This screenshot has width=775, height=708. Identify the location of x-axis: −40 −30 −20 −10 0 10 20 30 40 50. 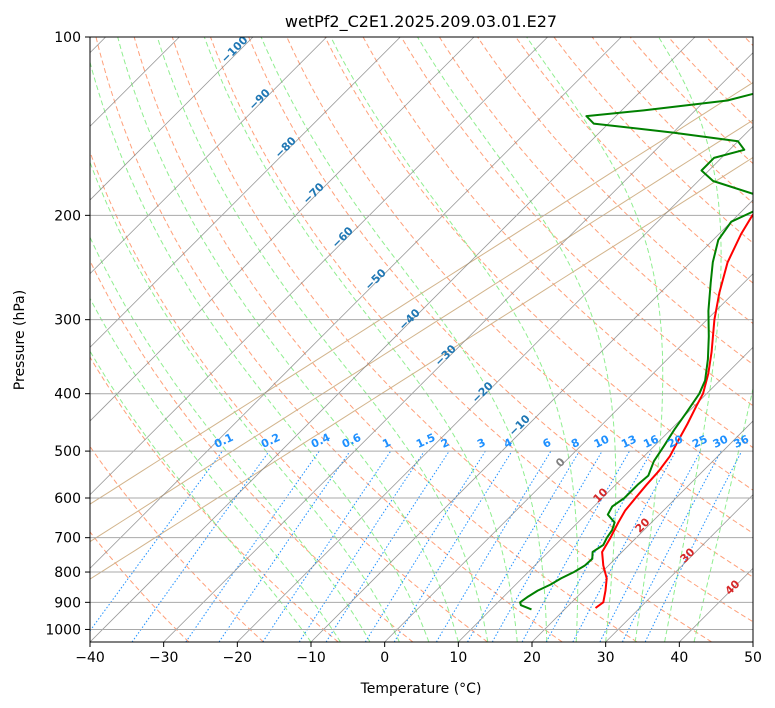
(418, 654).